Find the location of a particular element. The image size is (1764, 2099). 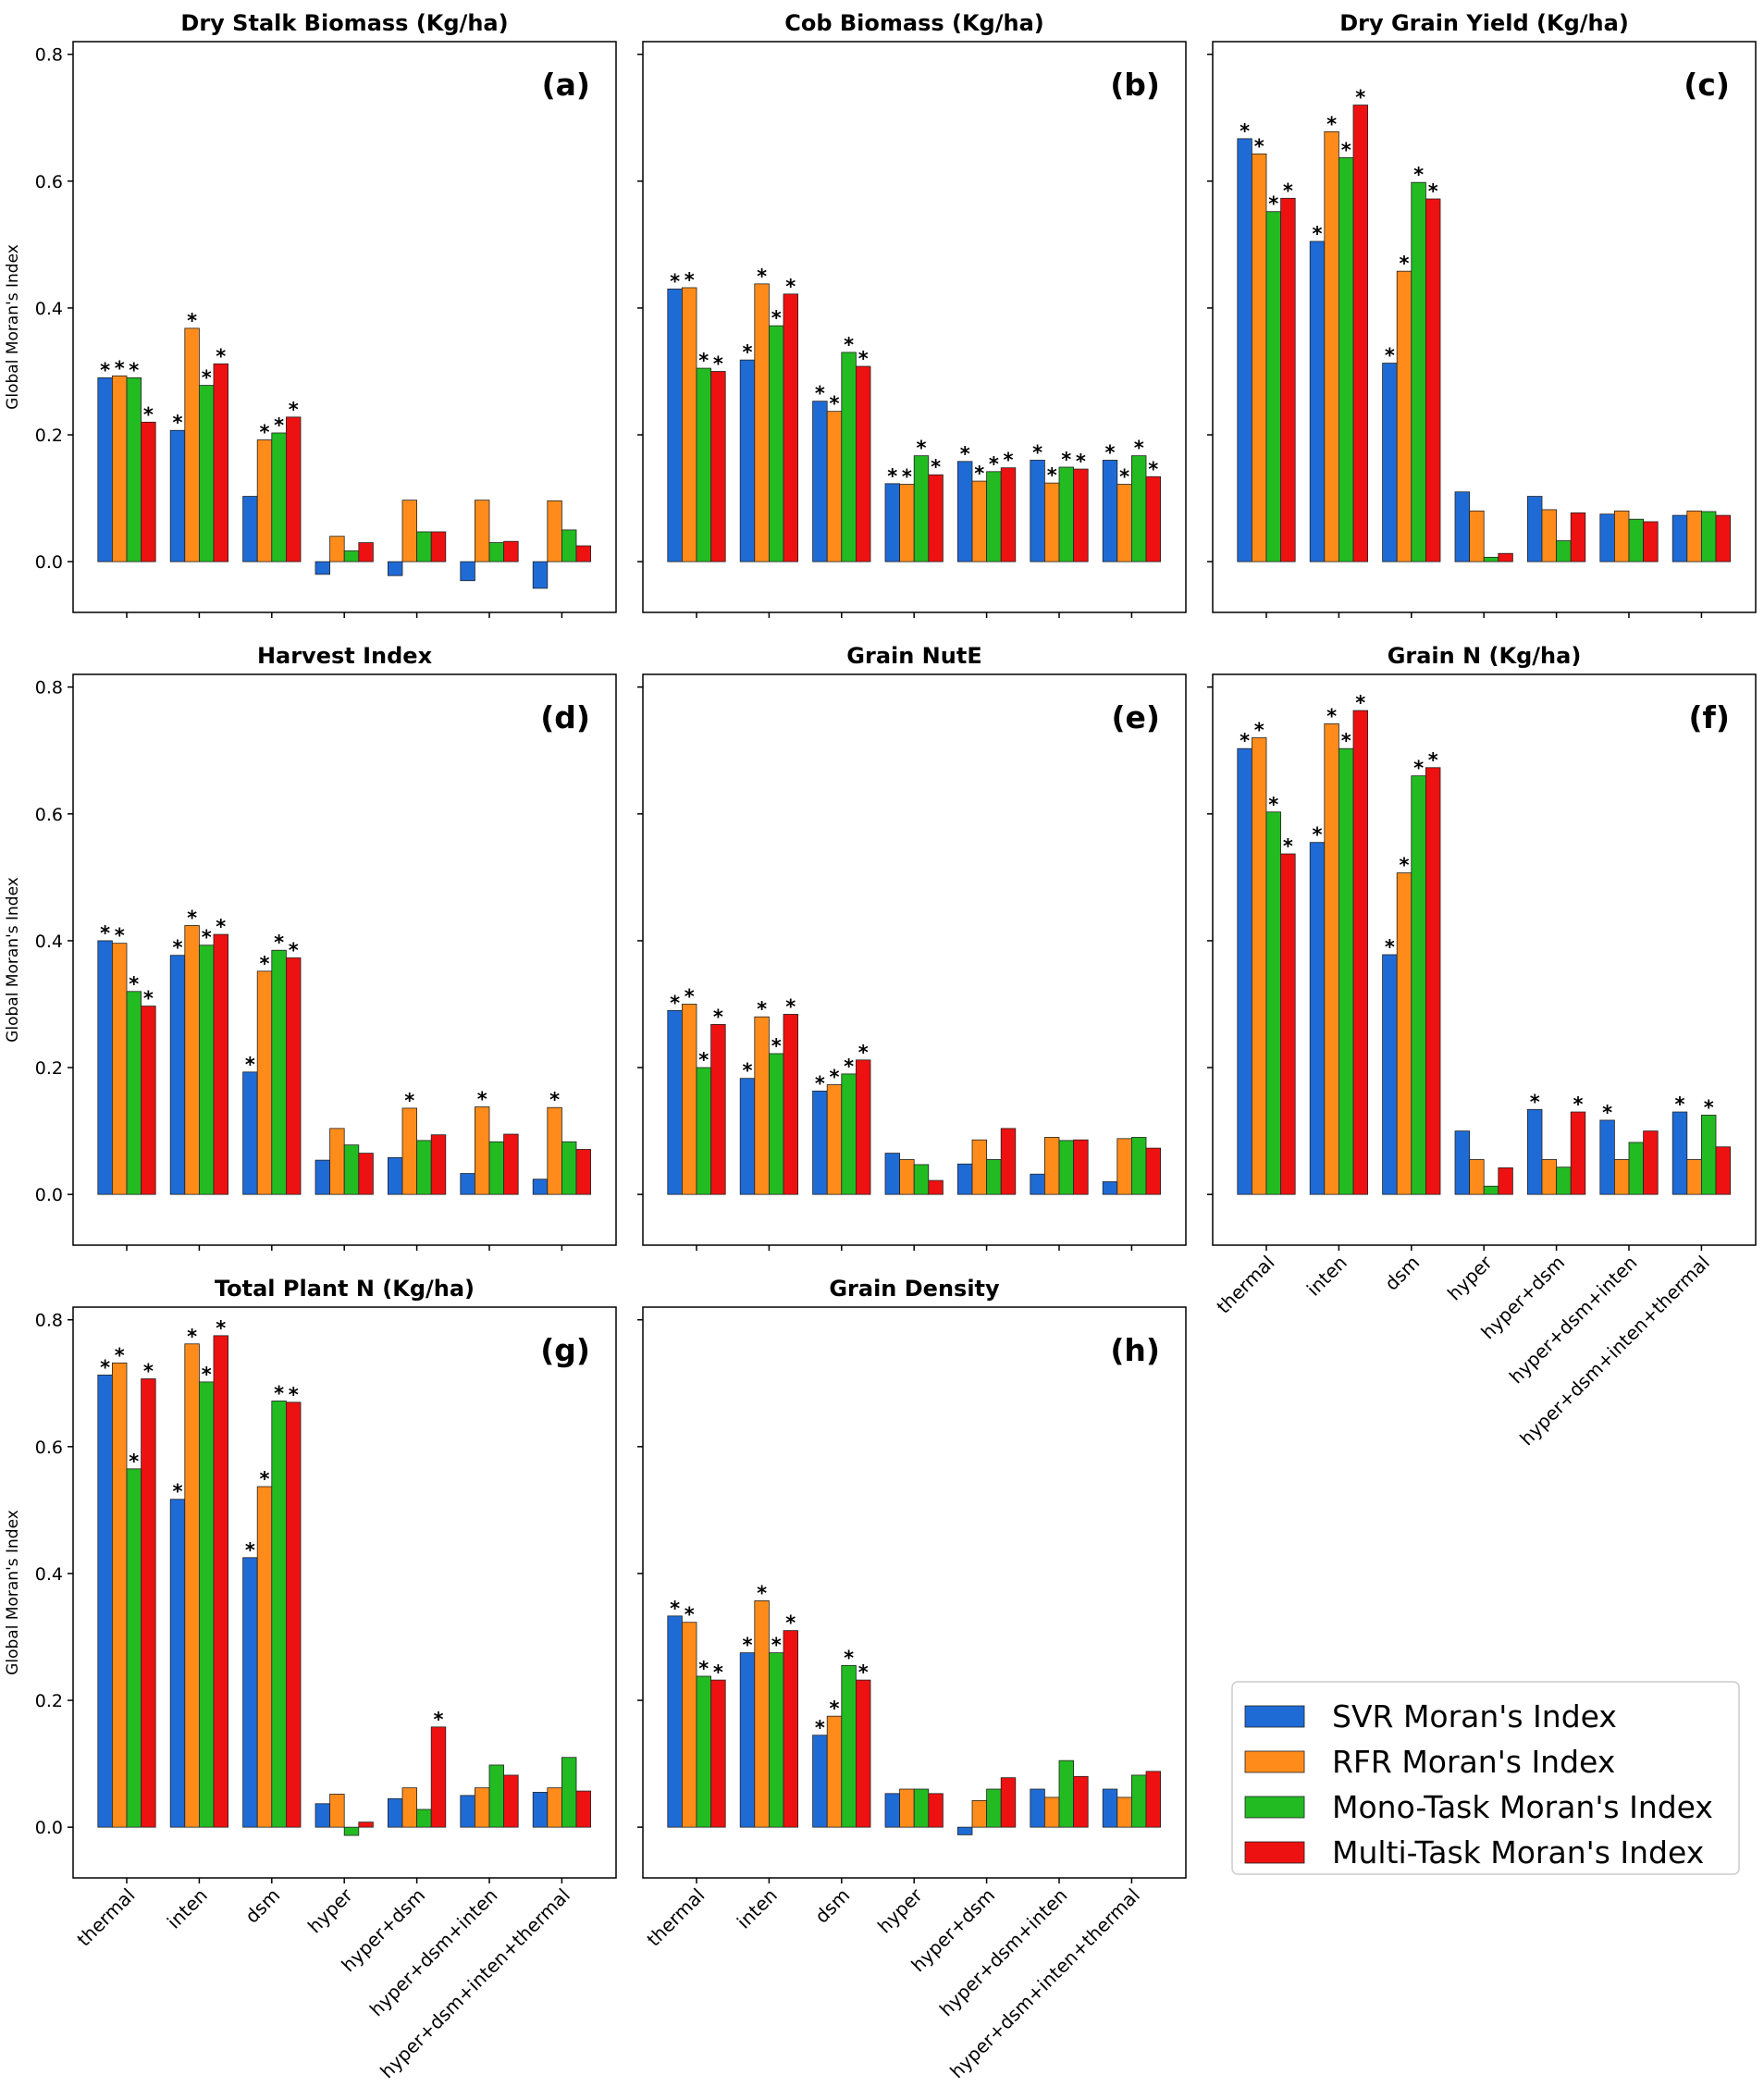

panel-label: (g) is located at coordinates (565, 1350).